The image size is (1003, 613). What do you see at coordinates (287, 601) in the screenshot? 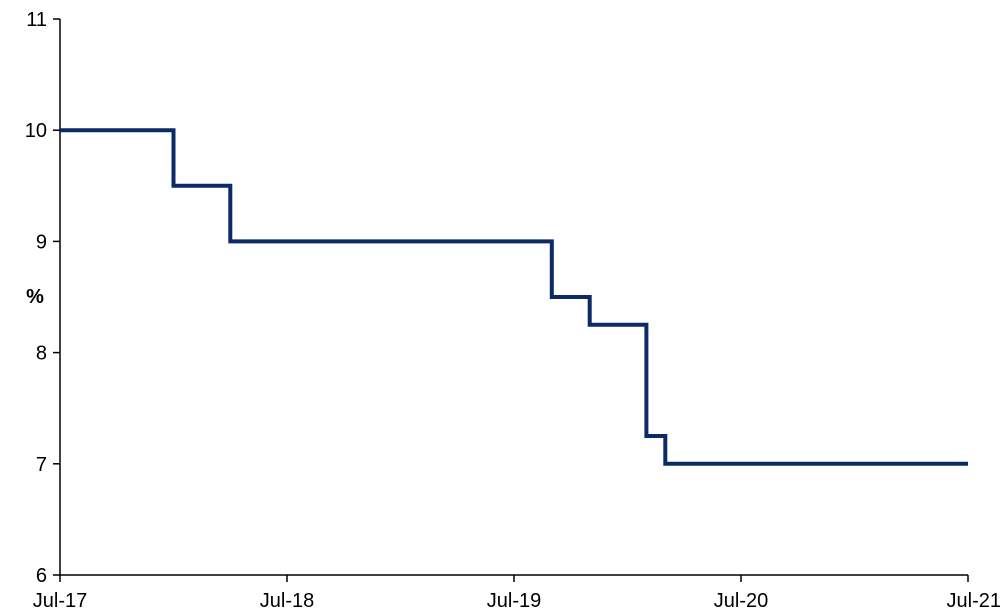
I see `x-tick-label: Jul-18` at bounding box center [287, 601].